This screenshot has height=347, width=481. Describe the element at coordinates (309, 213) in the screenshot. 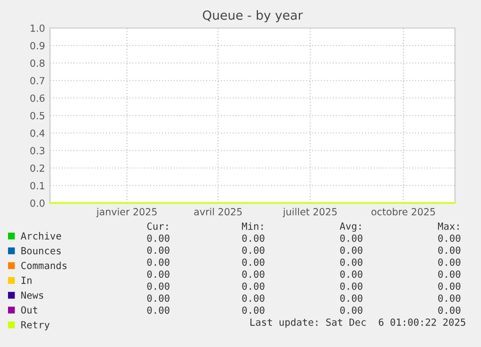

I see `x-tick-label: juillet 2025` at that location.